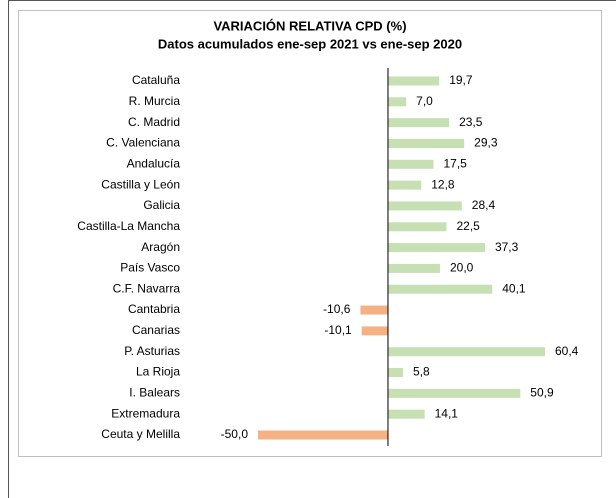 Image resolution: width=616 pixels, height=498 pixels. I want to click on category-label: Extremadura, so click(145, 413).